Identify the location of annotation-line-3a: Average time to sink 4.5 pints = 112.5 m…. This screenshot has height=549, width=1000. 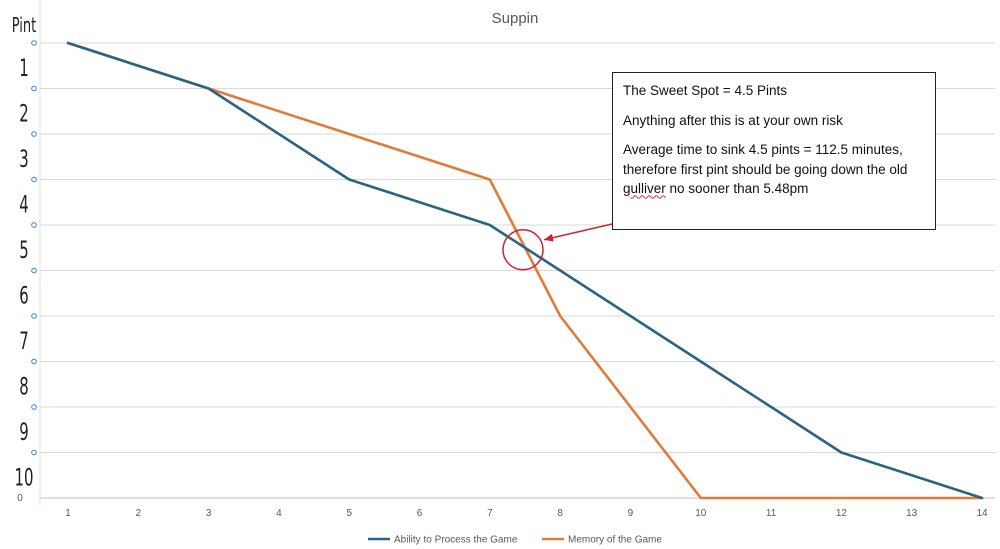
(765, 159).